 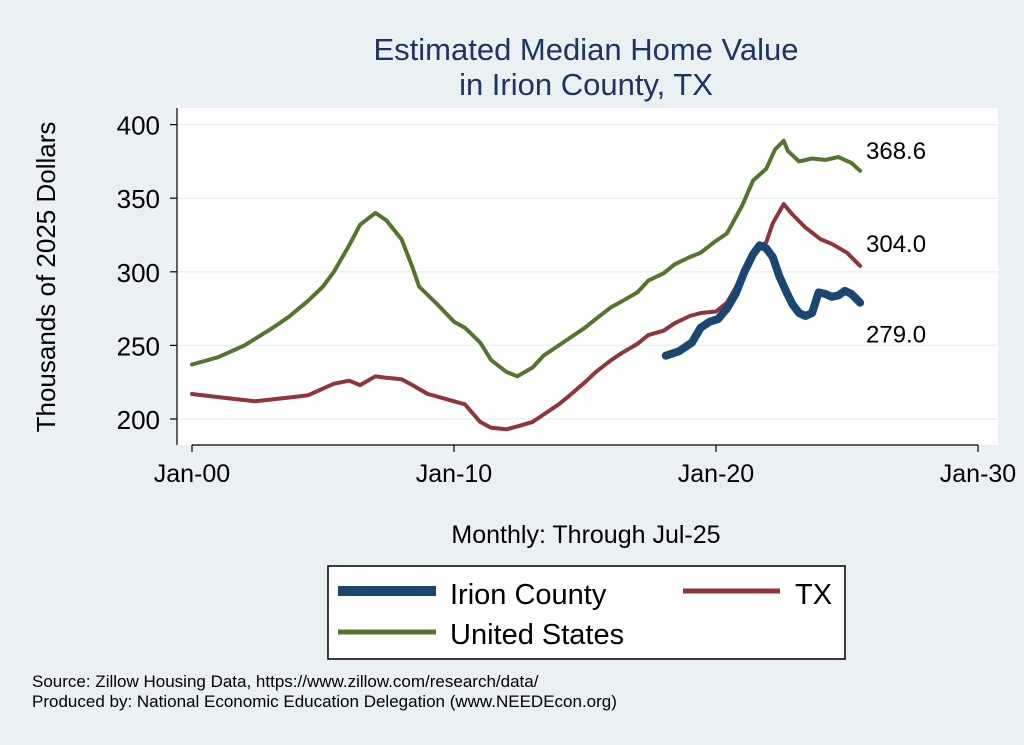 I want to click on chart-title-line-2: in Irion County, TX, so click(x=586, y=84).